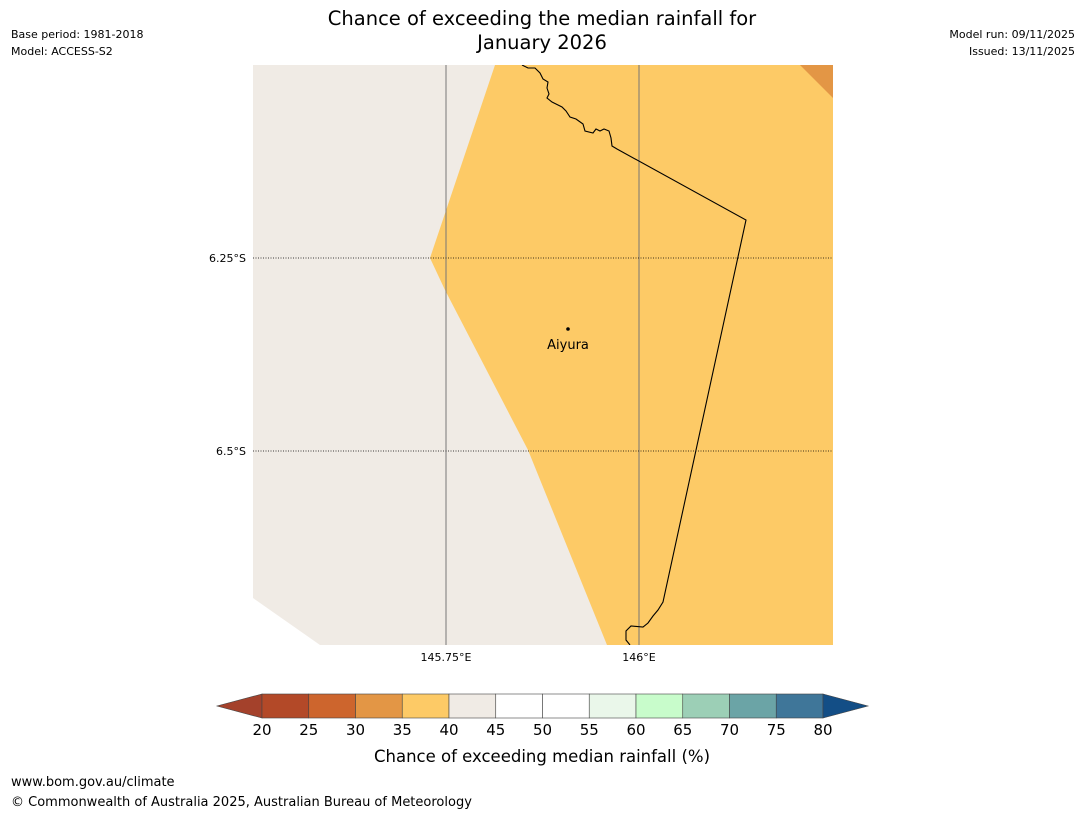  What do you see at coordinates (286, 621) in the screenshot?
I see `region-outside-domain` at bounding box center [286, 621].